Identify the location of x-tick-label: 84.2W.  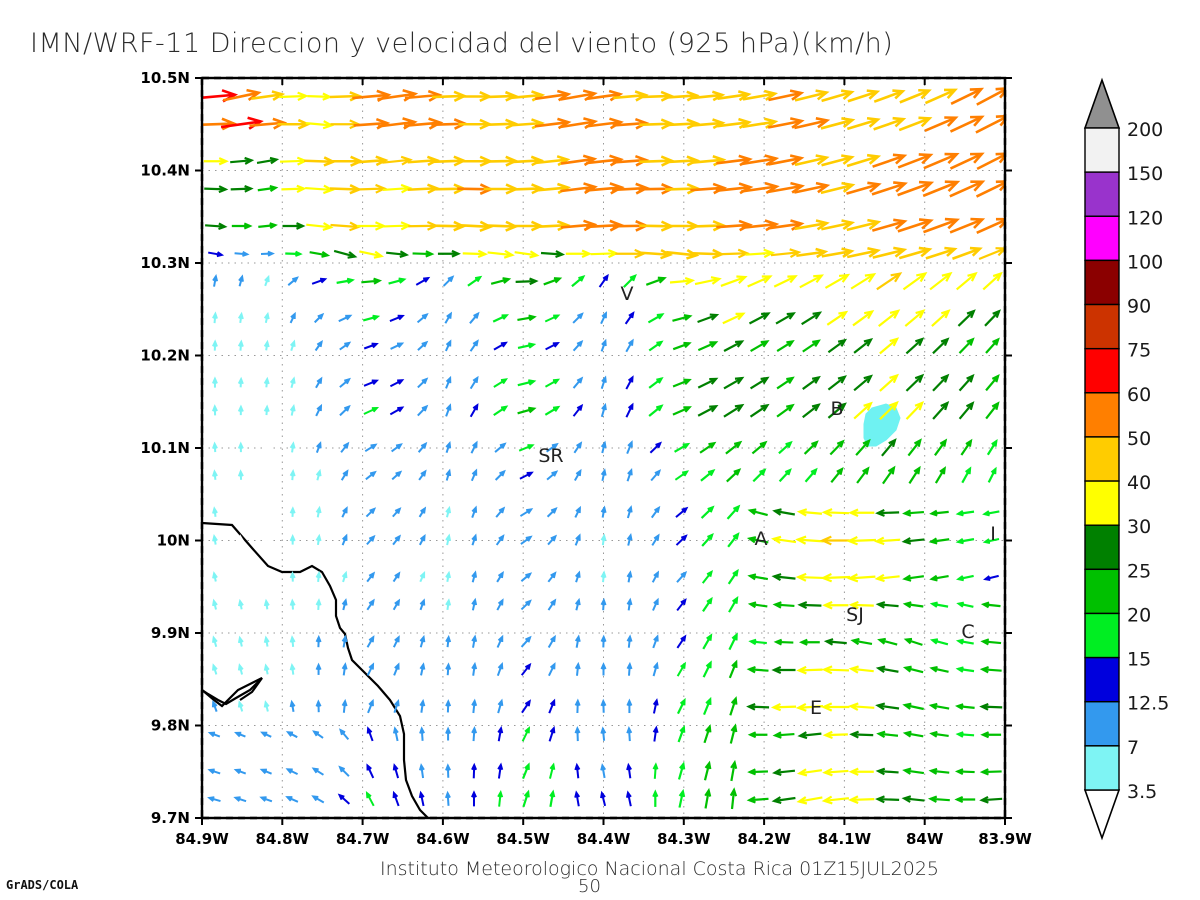
(764, 839).